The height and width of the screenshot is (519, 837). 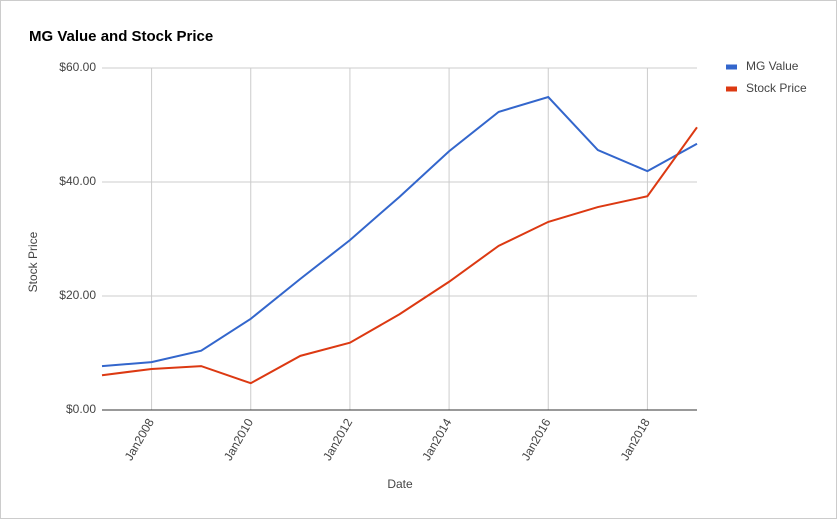 What do you see at coordinates (776, 88) in the screenshot?
I see `legend-label: Stock Price` at bounding box center [776, 88].